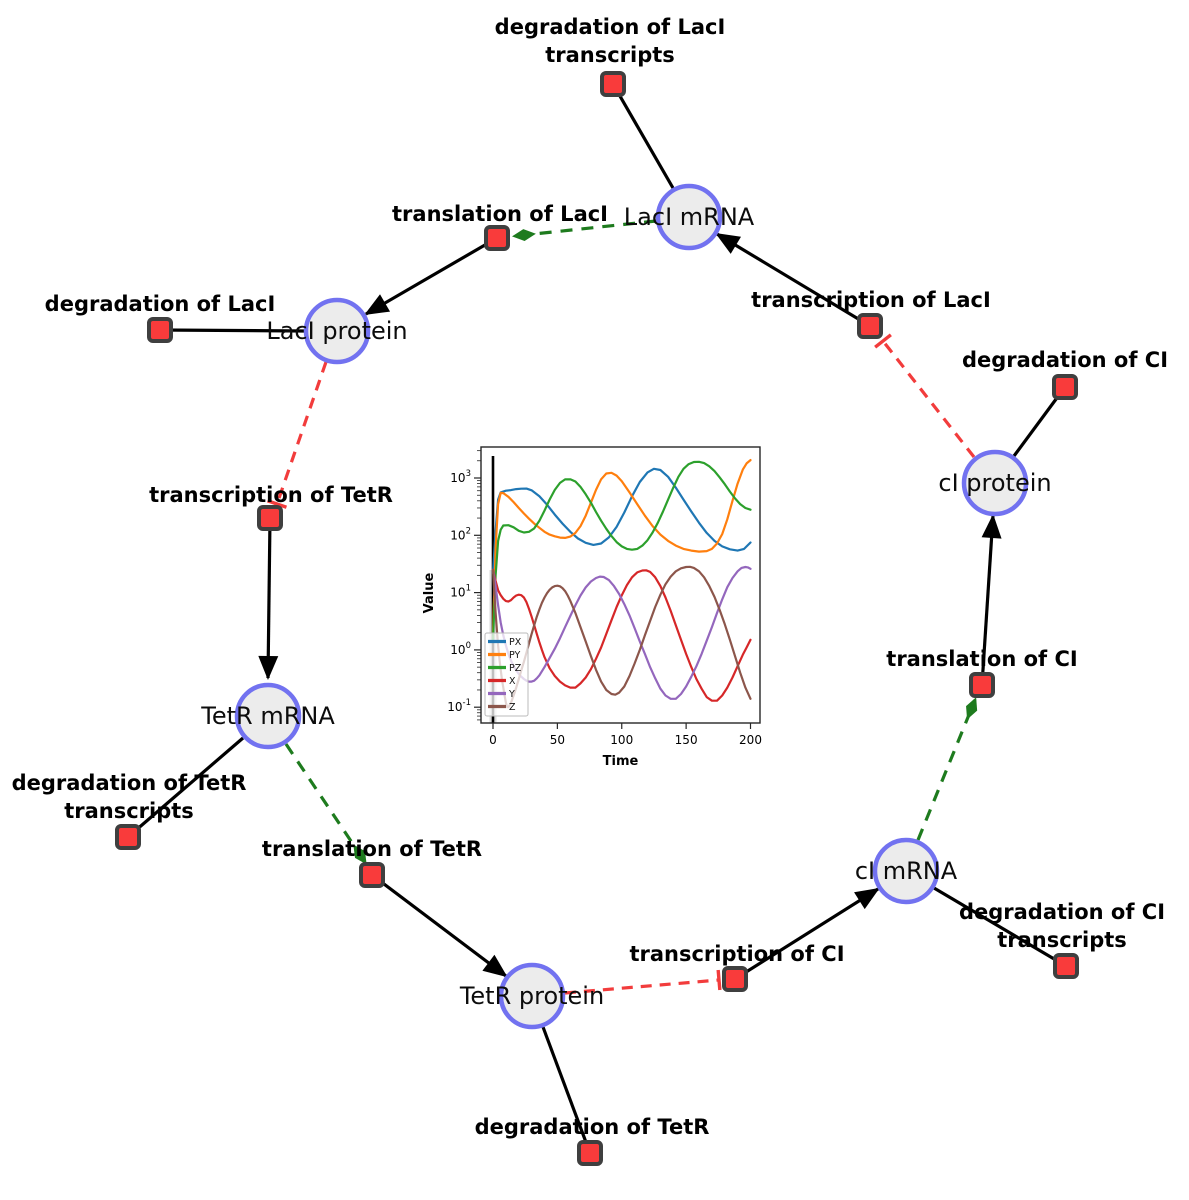  What do you see at coordinates (735, 979) in the screenshot?
I see `reaction-node-transcription-cI` at bounding box center [735, 979].